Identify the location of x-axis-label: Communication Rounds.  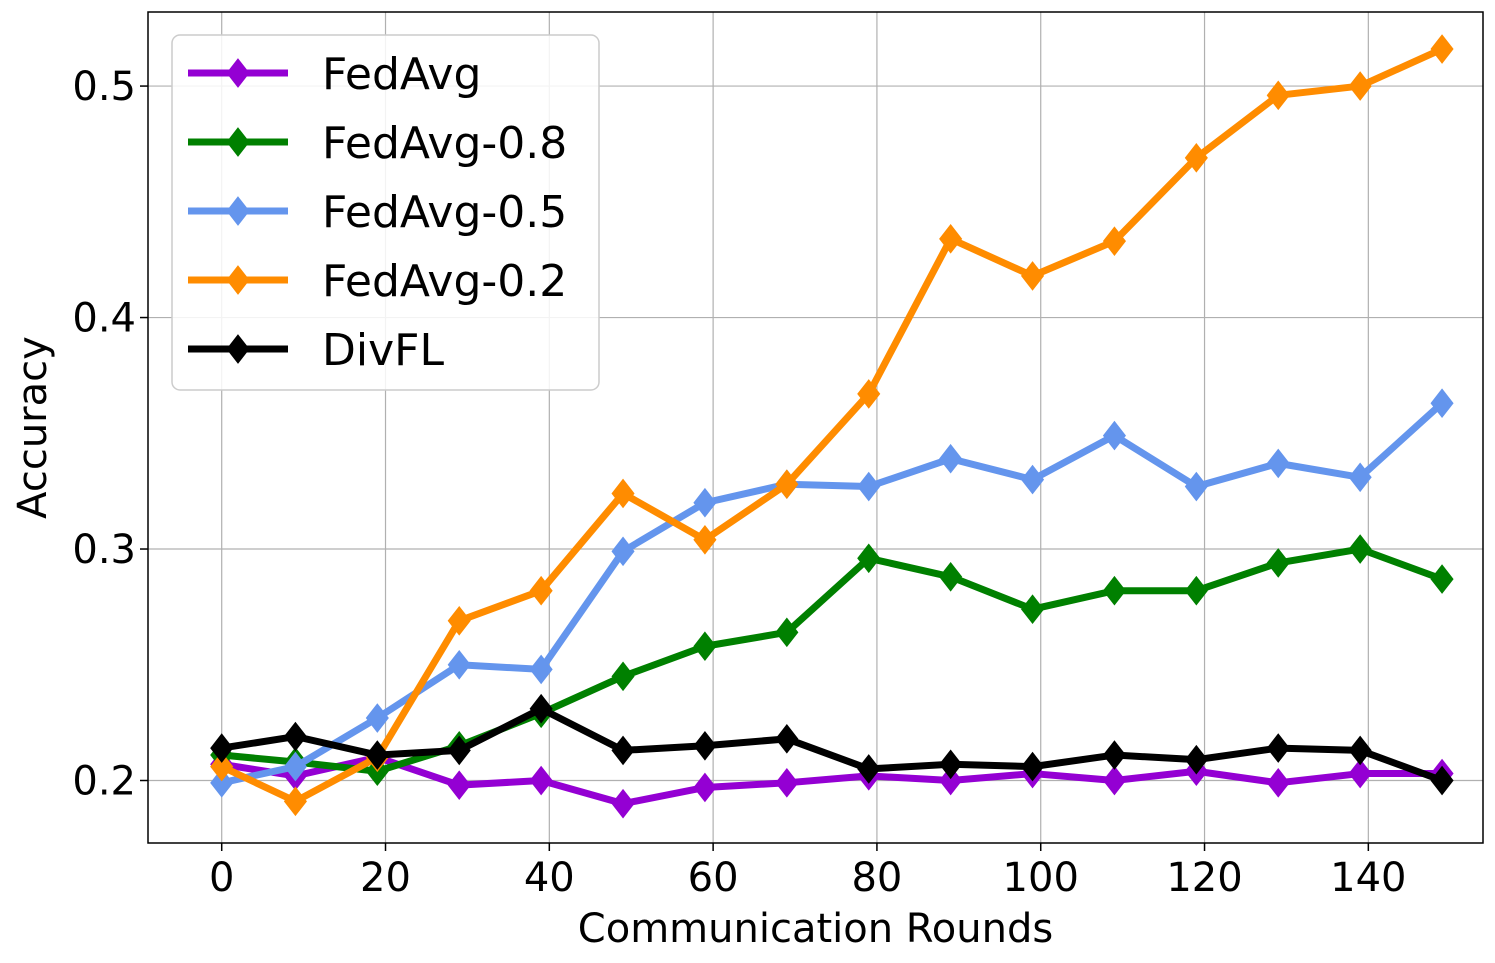
(815, 929).